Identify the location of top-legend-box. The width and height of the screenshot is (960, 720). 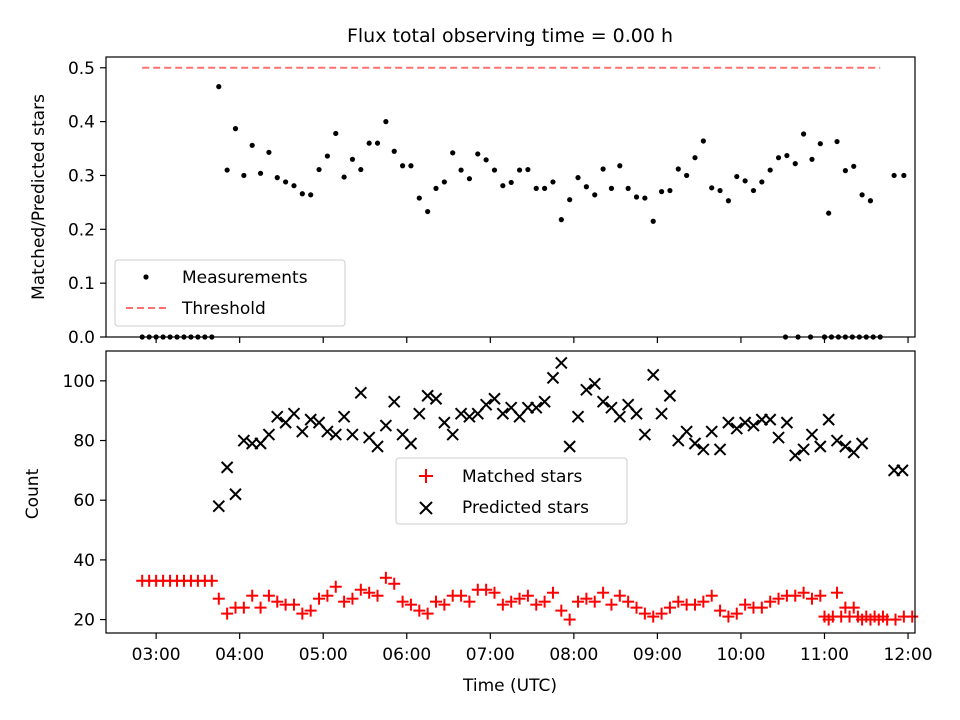
(230, 293).